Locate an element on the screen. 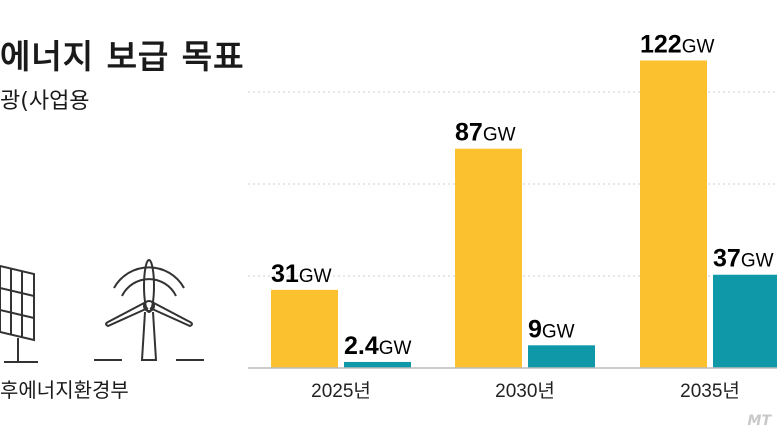 The height and width of the screenshot is (437, 777). bar-label-0-1: 87GW is located at coordinates (485, 133).